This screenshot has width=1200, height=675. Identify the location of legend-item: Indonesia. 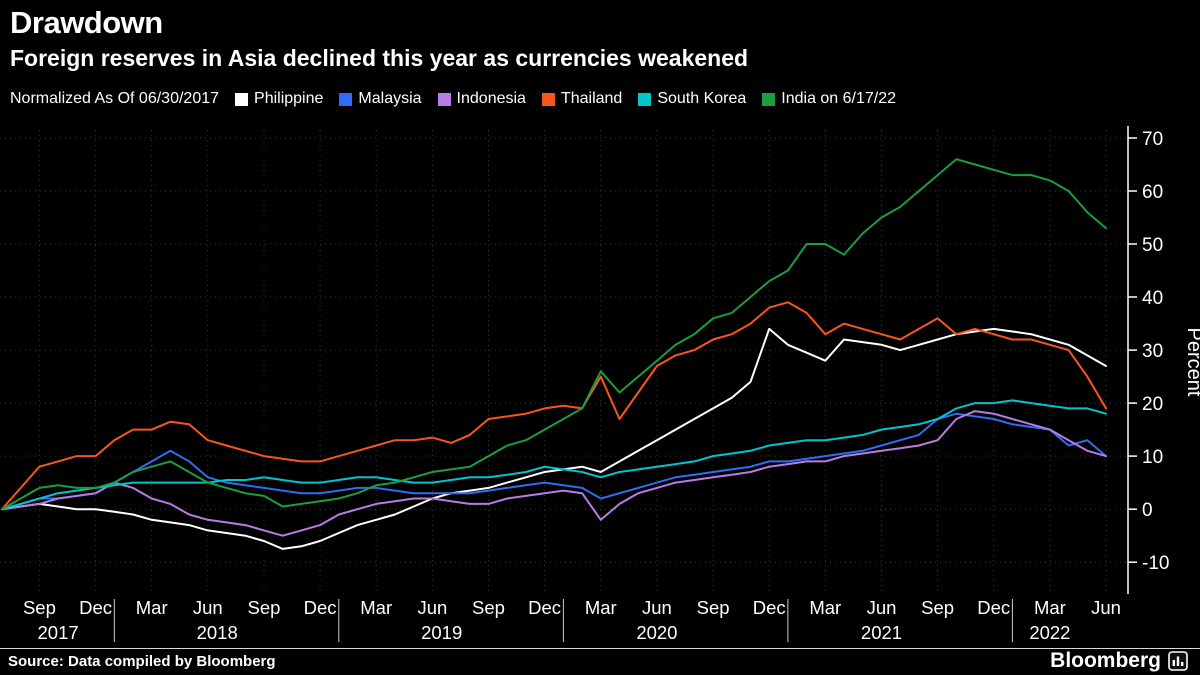
(481, 99).